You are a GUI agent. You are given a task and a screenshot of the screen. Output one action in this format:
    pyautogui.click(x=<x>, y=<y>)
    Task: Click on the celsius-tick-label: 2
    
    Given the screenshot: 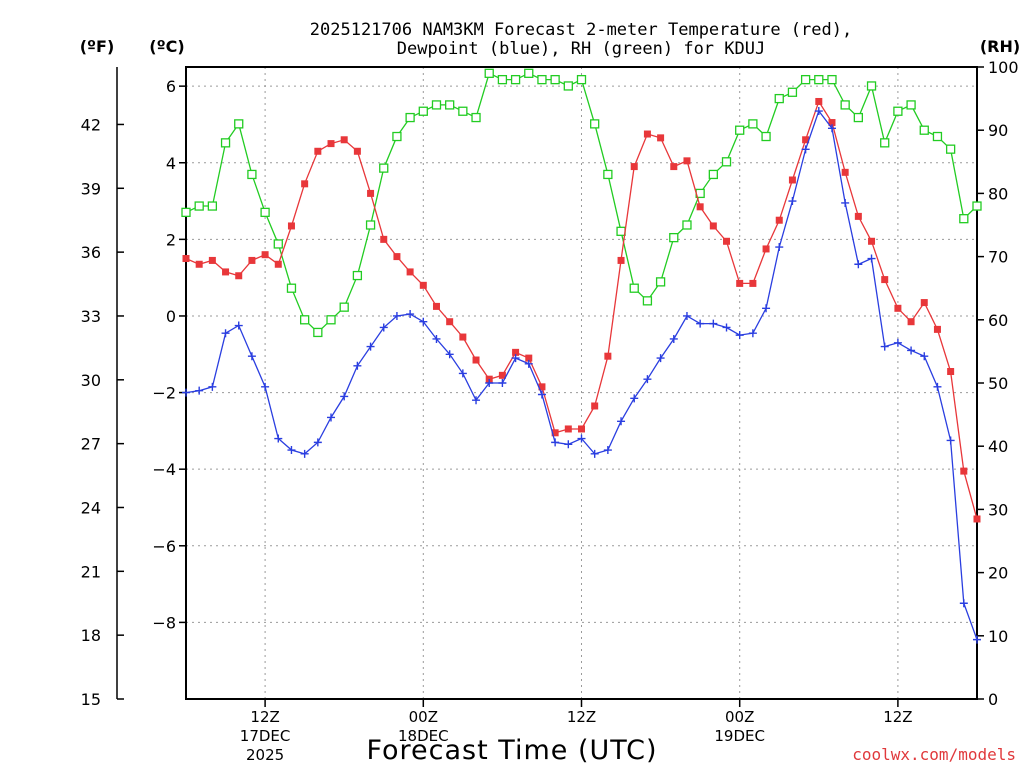 What is the action you would take?
    pyautogui.click(x=171, y=239)
    